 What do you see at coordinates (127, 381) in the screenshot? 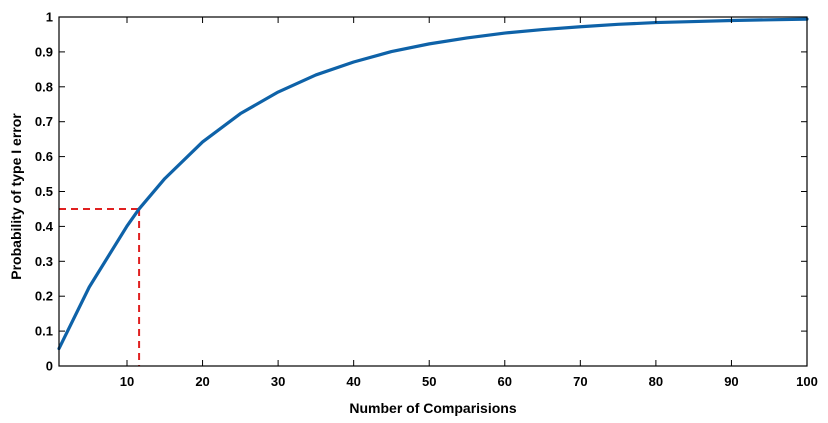
I see `x-tick-label: 10` at bounding box center [127, 381].